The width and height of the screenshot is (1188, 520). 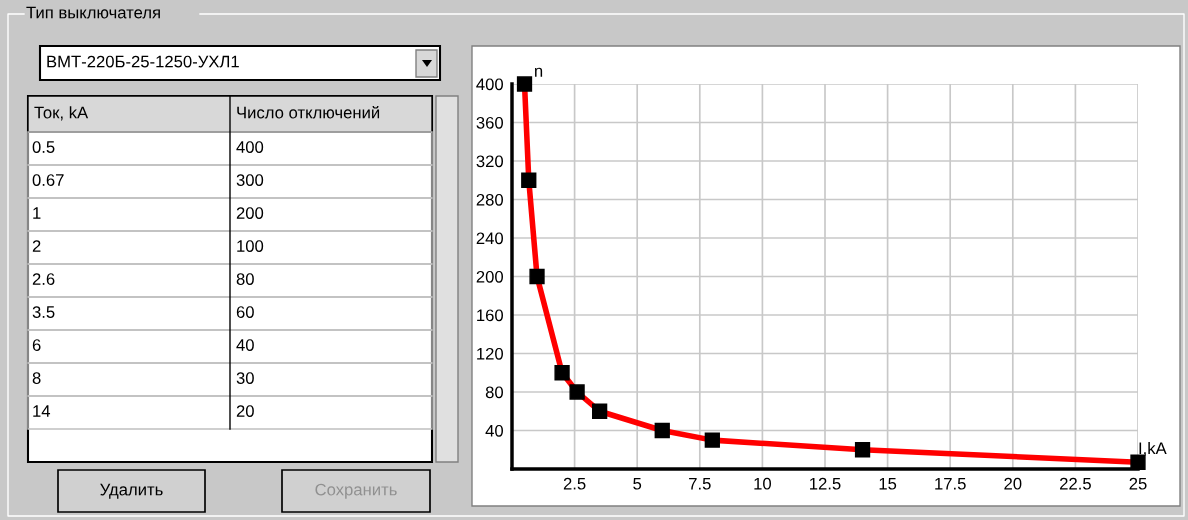 I want to click on text: Тип выключателя, so click(x=93, y=12).